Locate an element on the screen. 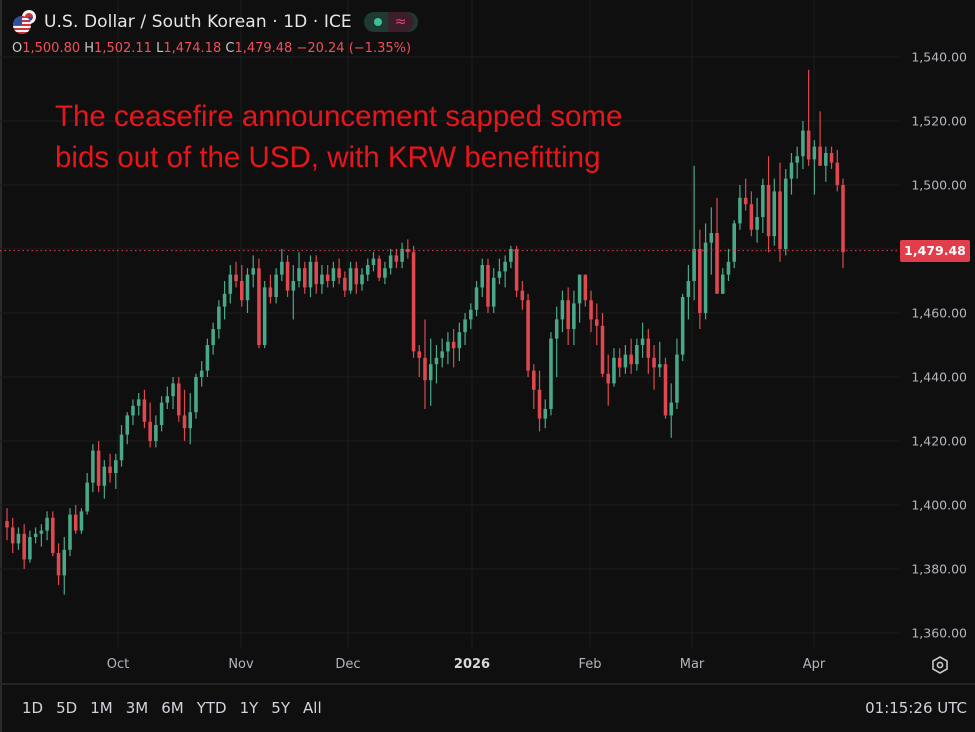  price-tick: 1,440.00 is located at coordinates (939, 377).